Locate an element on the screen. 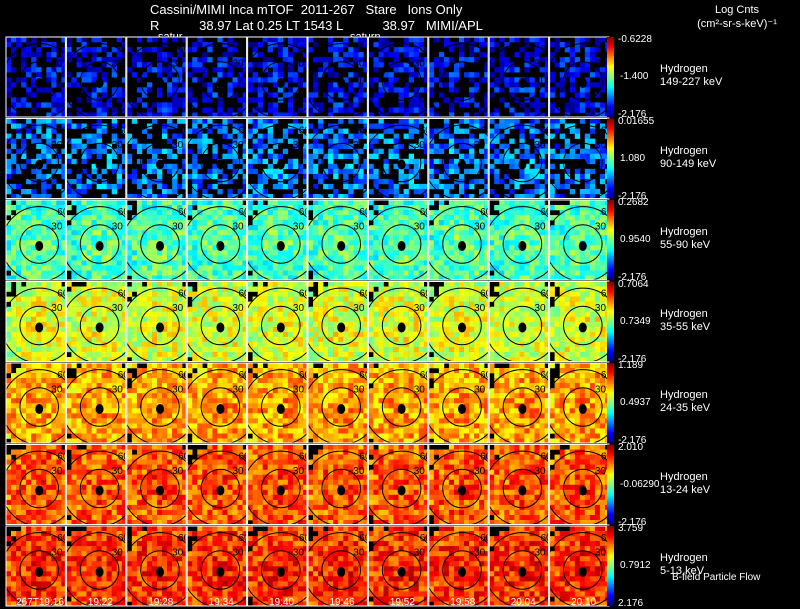  time-label-2: 19:28 is located at coordinates (161, 602).